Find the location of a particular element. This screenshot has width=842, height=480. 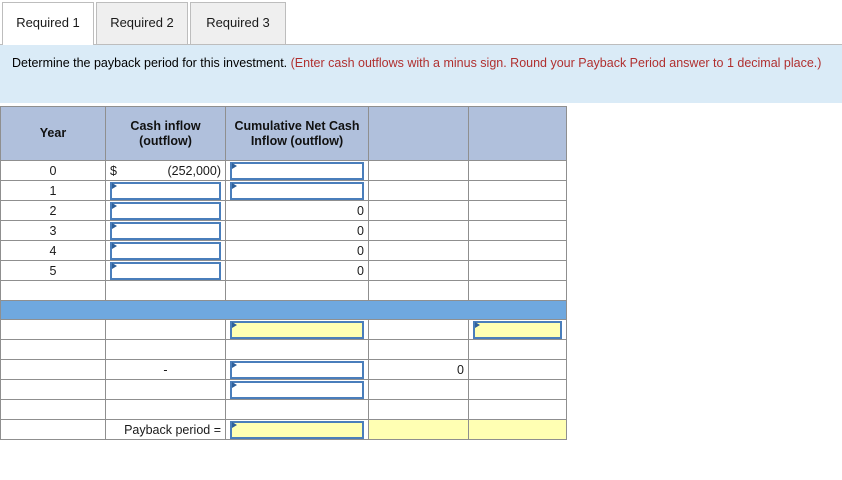

spacer-cell-e is located at coordinates (517, 290).